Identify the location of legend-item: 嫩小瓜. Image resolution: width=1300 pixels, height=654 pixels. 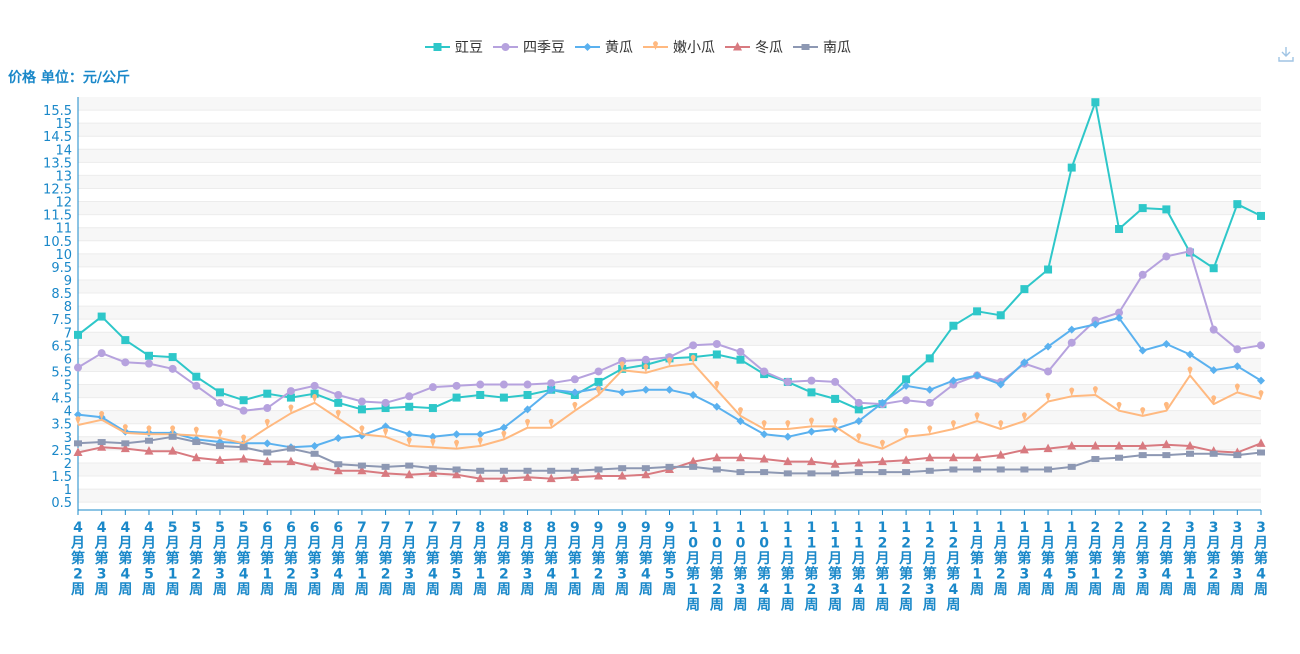
(679, 47).